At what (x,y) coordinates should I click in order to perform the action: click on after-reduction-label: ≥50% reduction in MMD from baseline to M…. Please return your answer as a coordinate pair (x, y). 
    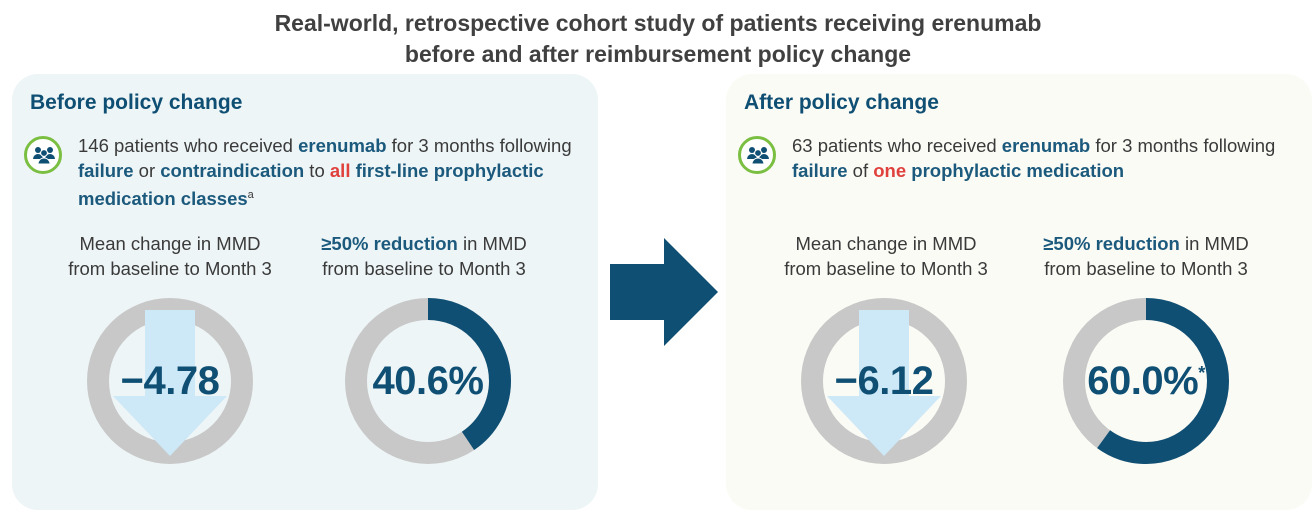
    Looking at the image, I should click on (1146, 256).